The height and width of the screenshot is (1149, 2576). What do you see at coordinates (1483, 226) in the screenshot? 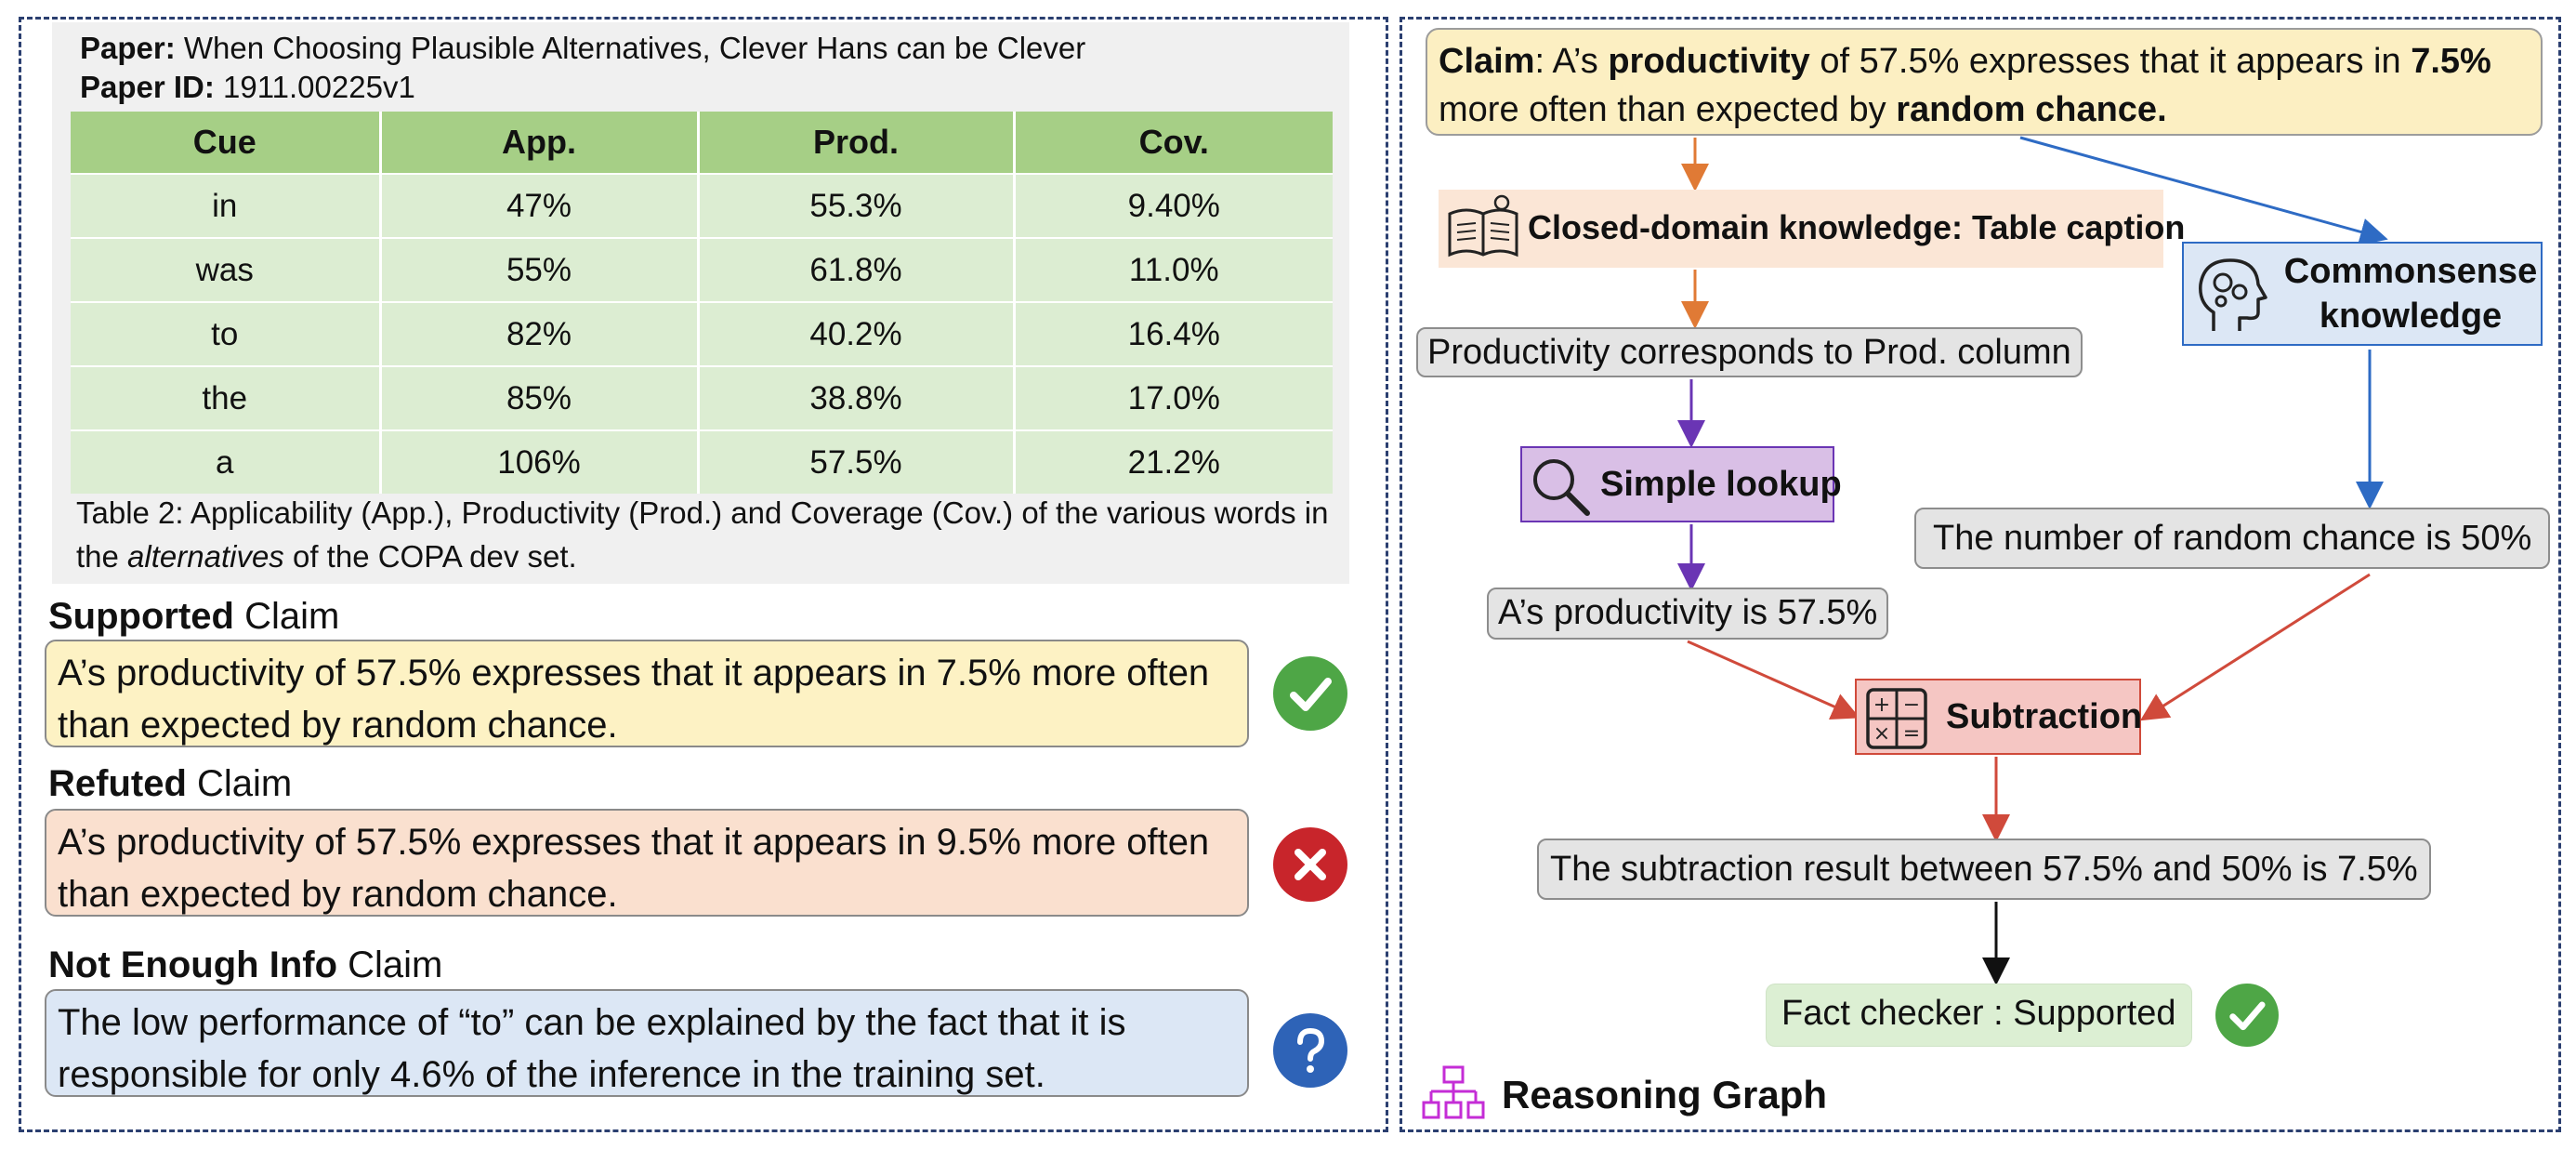
I see `book-icon` at bounding box center [1483, 226].